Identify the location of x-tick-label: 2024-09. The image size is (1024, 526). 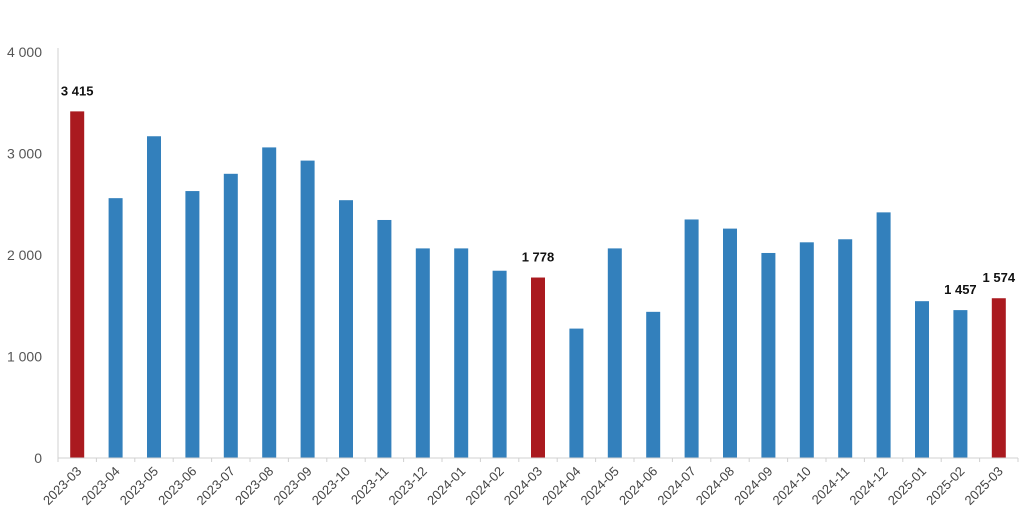
(753, 486).